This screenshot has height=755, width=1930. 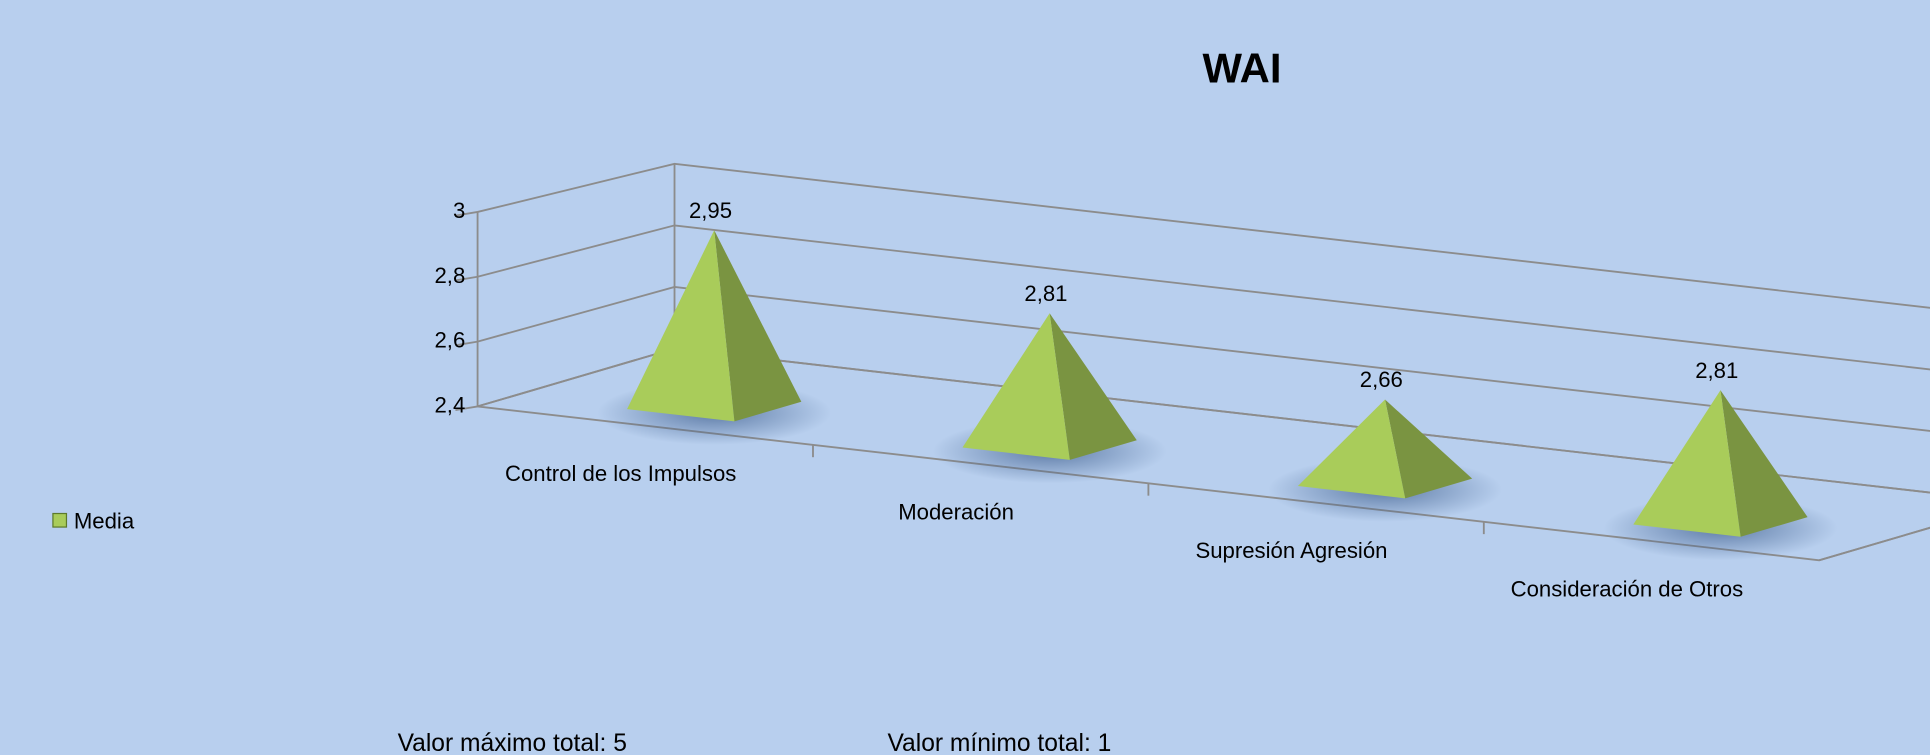 What do you see at coordinates (956, 512) in the screenshot?
I see `x-tick-label: Moderación` at bounding box center [956, 512].